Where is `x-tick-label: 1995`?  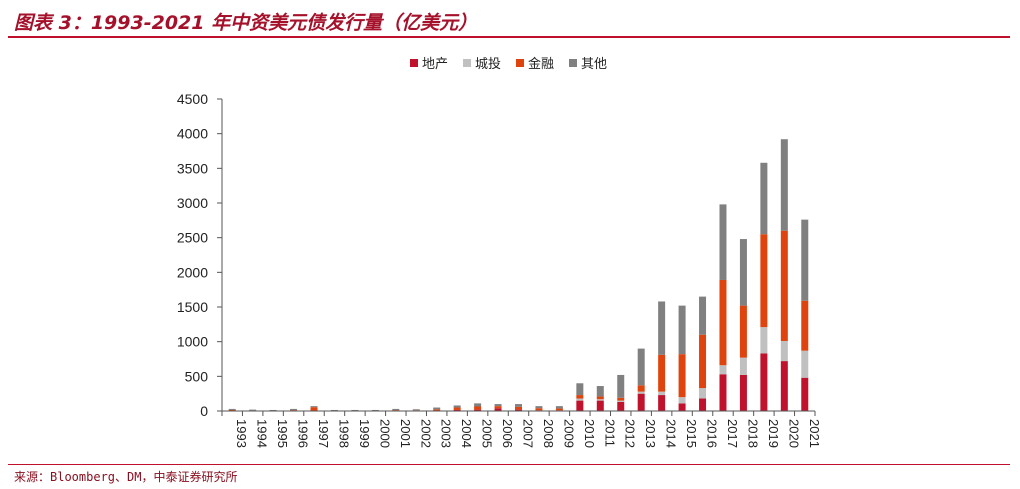
x-tick-label: 1995 is located at coordinates (282, 433).